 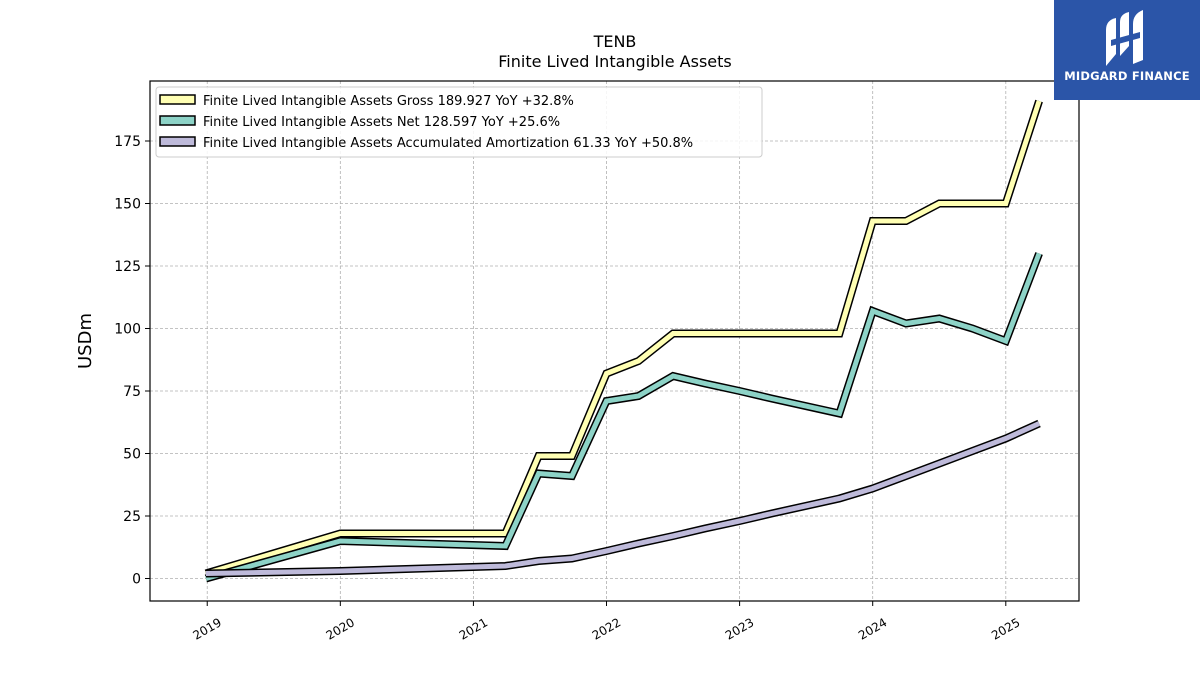 What do you see at coordinates (127, 205) in the screenshot?
I see `y-tick-label: 150` at bounding box center [127, 205].